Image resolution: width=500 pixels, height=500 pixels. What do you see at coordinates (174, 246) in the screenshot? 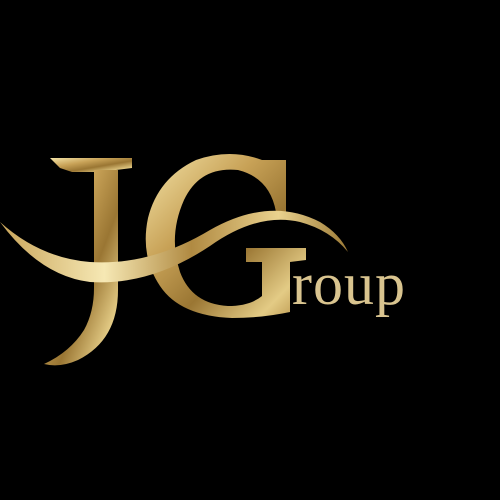
I see `swoosh-icon` at bounding box center [174, 246].